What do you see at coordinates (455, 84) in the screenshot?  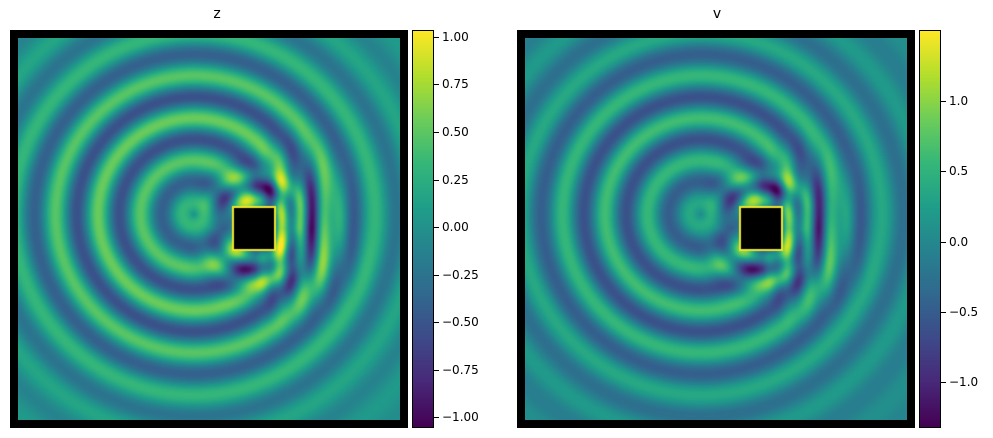 I see `colorbar-z-tick-label: 0.75` at bounding box center [455, 84].